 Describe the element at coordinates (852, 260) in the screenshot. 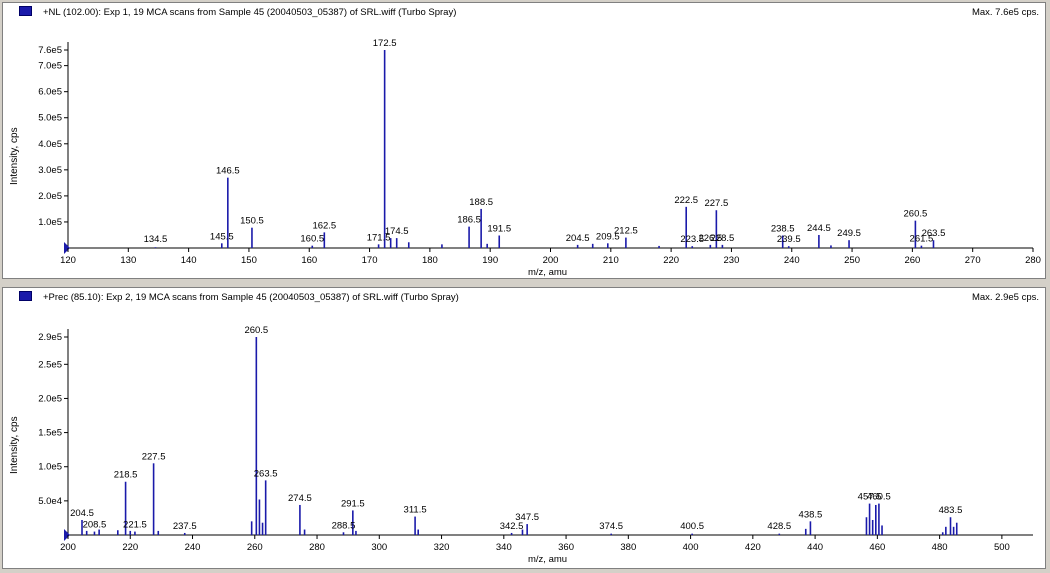

I see `x-tick-label: 250` at that location.